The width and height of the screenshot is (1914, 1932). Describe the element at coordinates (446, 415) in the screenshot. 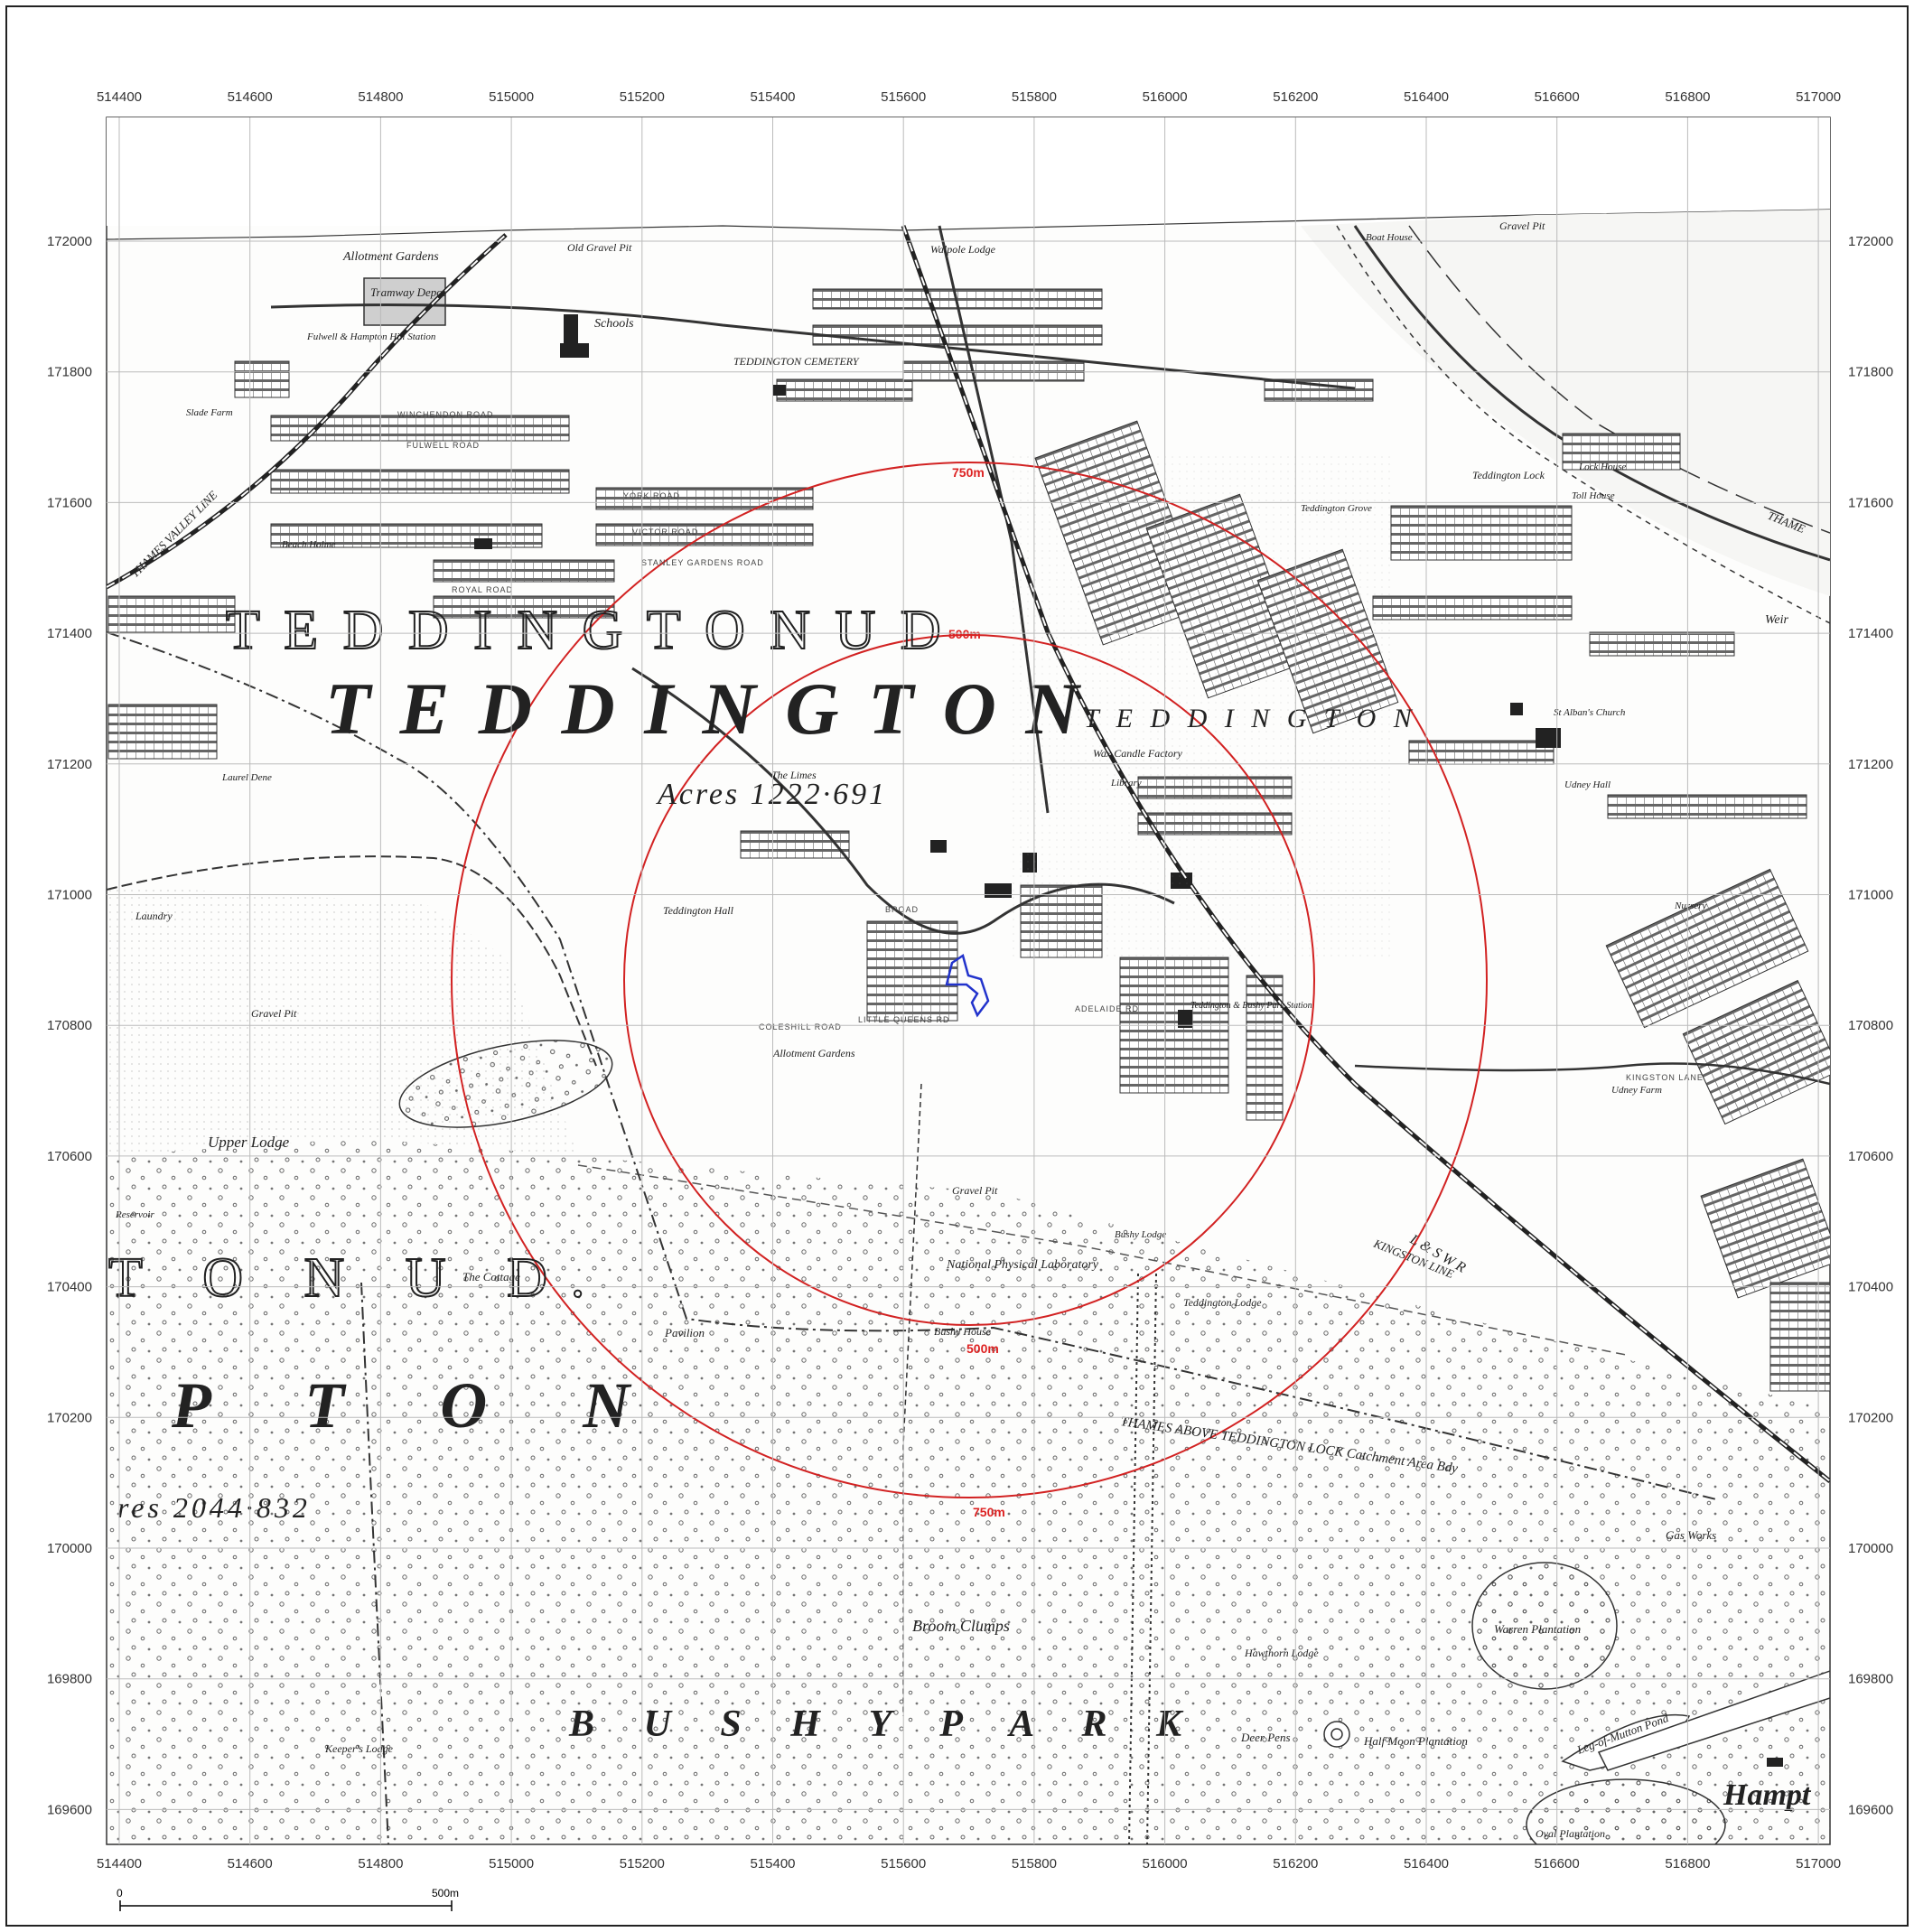

I see `label-winchendon-road: WINCHENDON ROAD` at that location.